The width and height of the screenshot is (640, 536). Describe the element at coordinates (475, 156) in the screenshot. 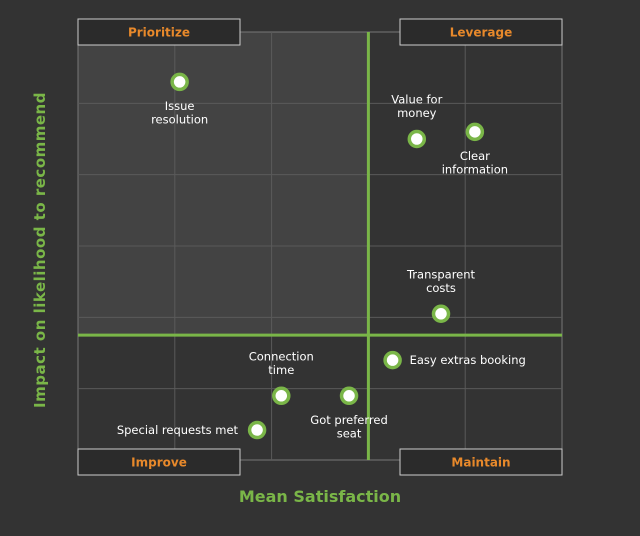

I see `data-label-line: Clear` at that location.